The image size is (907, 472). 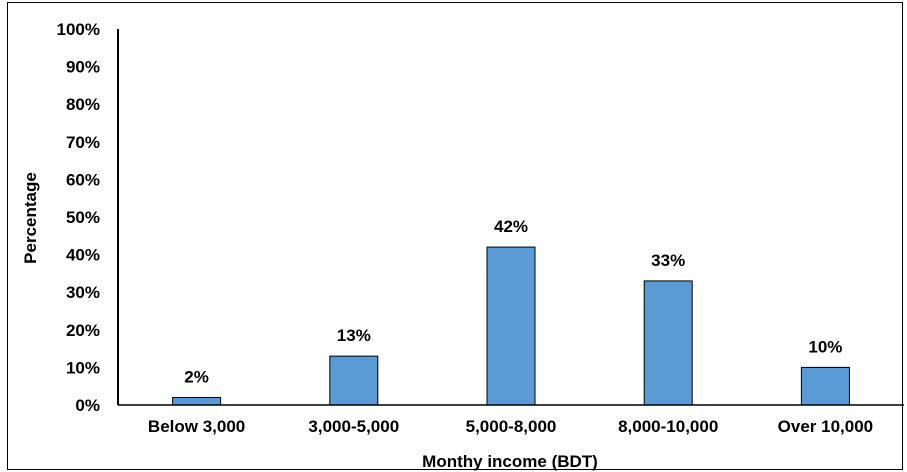 What do you see at coordinates (83, 330) in the screenshot?
I see `y-tick-label: 20%` at bounding box center [83, 330].